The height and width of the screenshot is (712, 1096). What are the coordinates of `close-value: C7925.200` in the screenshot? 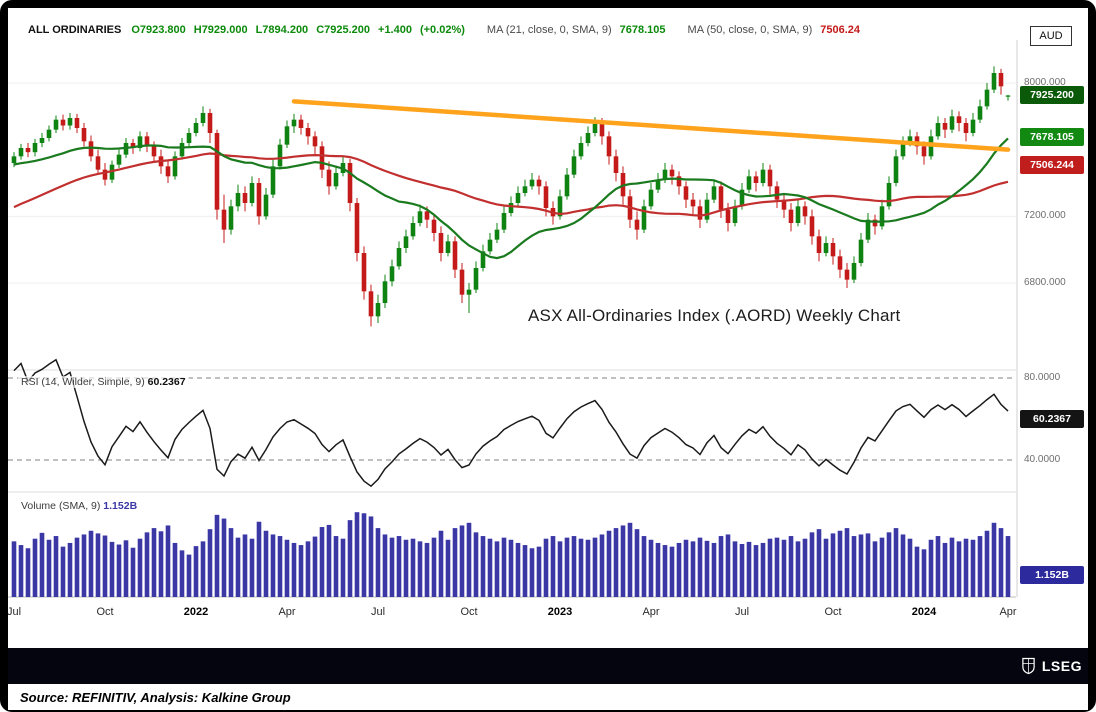 It's located at (343, 30).